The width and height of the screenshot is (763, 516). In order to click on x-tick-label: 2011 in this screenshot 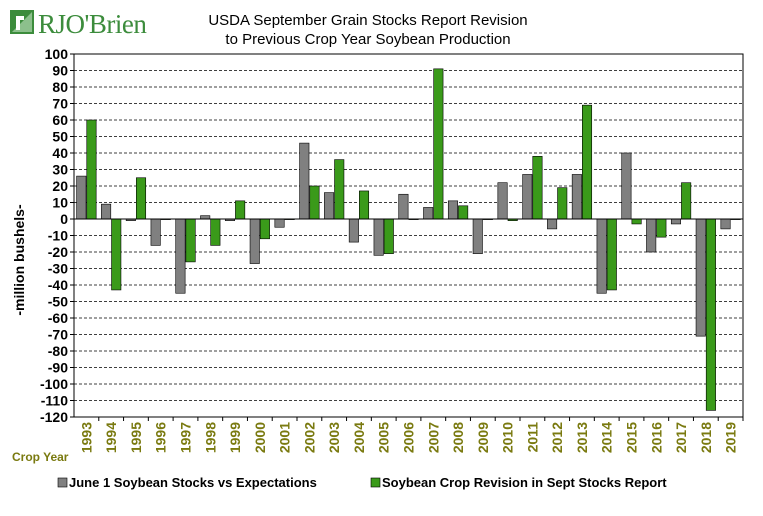, I will do `click(532, 437)`.